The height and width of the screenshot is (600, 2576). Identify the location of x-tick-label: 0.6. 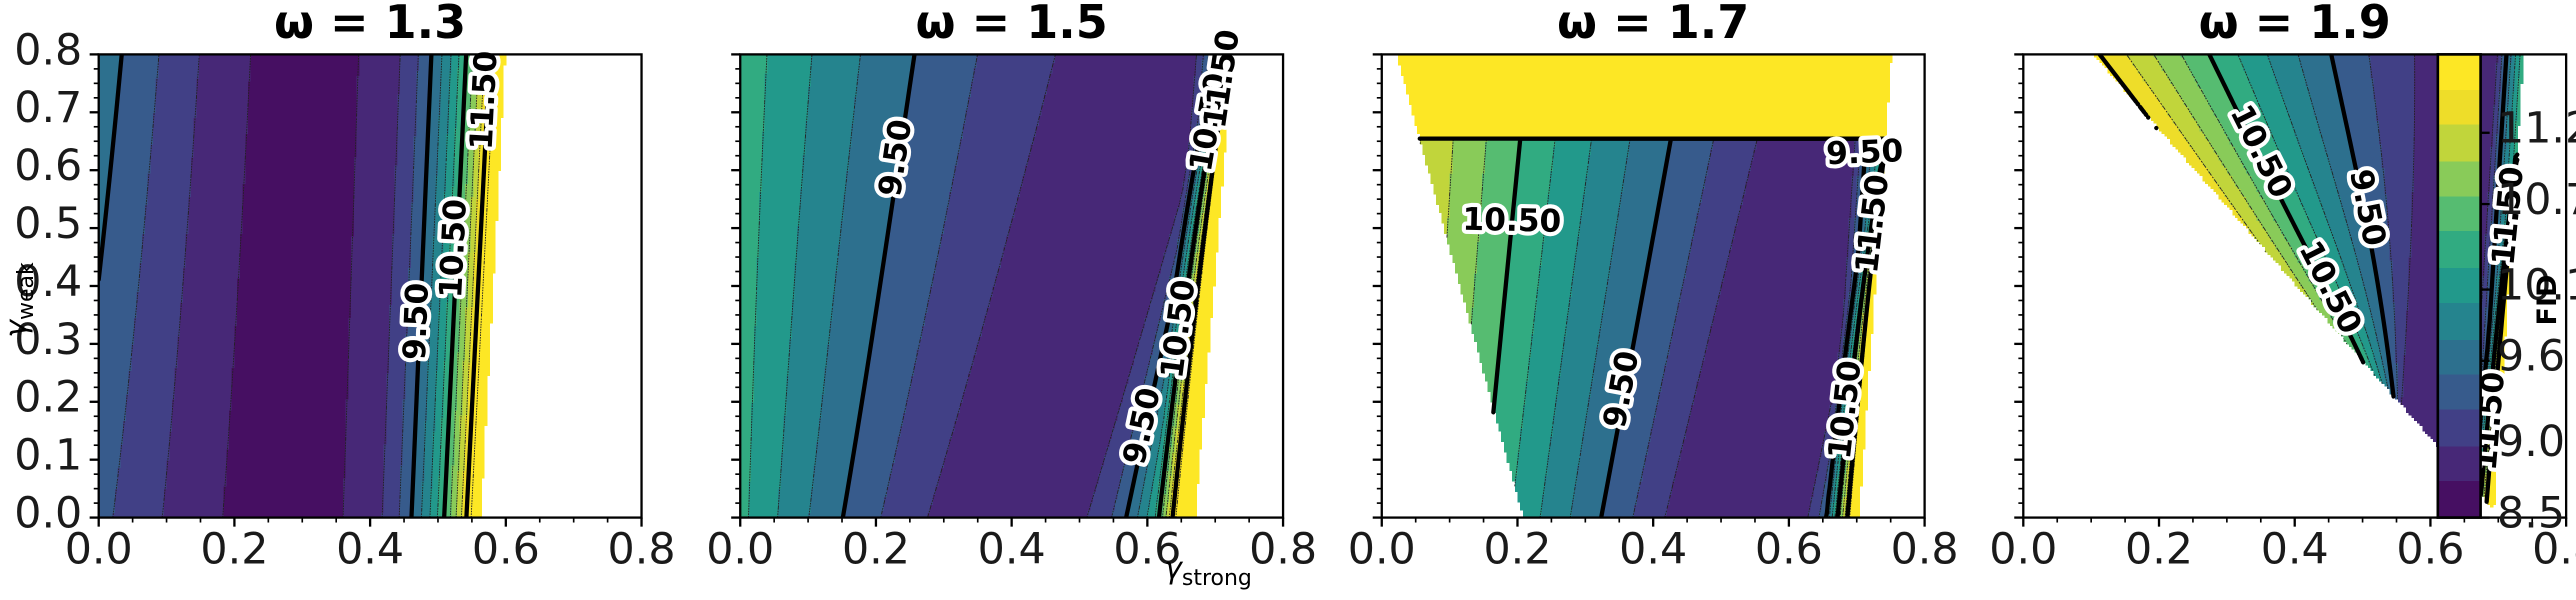
(1789, 550).